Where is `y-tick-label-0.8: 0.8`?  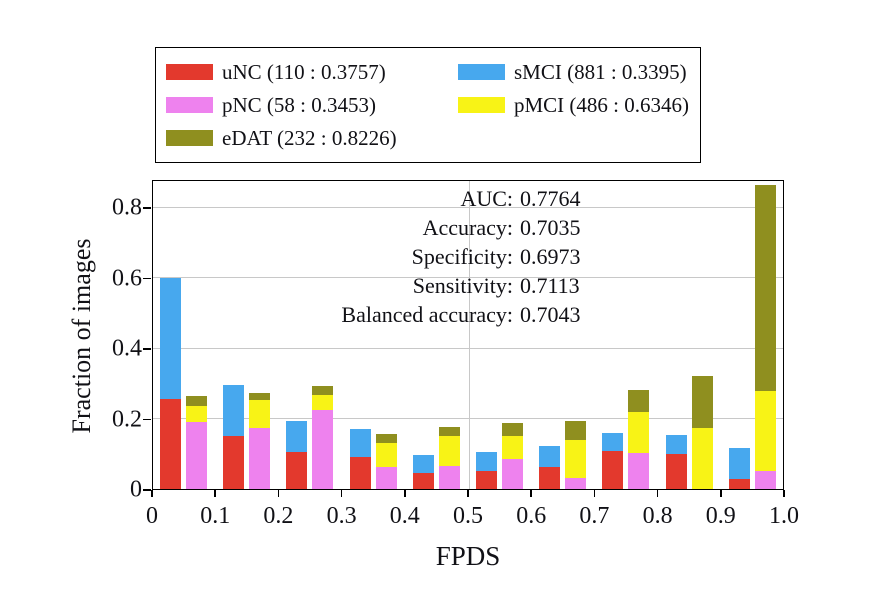
y-tick-label-0.8: 0.8 is located at coordinates (127, 207).